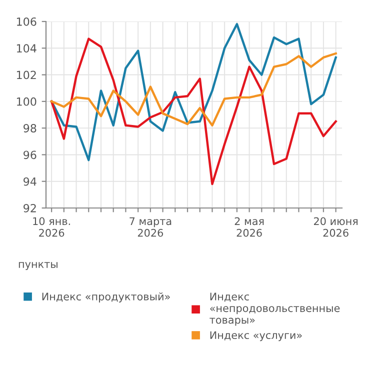  I want to click on y-tick-label: 98, so click(30, 128).